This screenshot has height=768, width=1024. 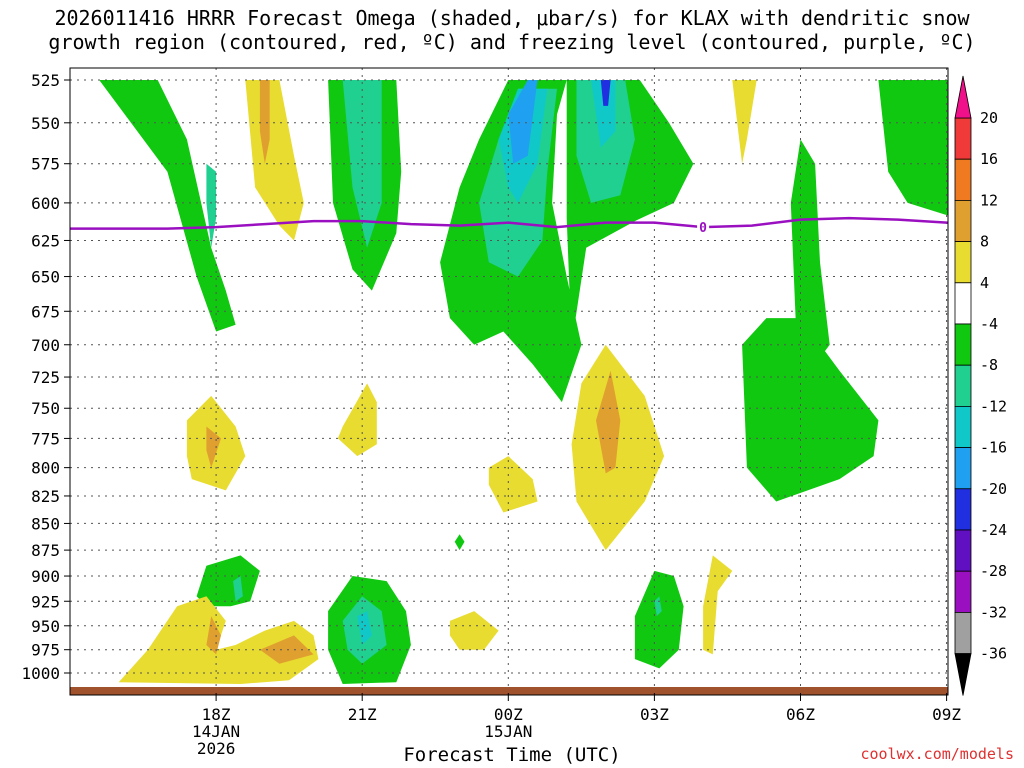 I want to click on ytick-label-650: 650, so click(x=45, y=277).